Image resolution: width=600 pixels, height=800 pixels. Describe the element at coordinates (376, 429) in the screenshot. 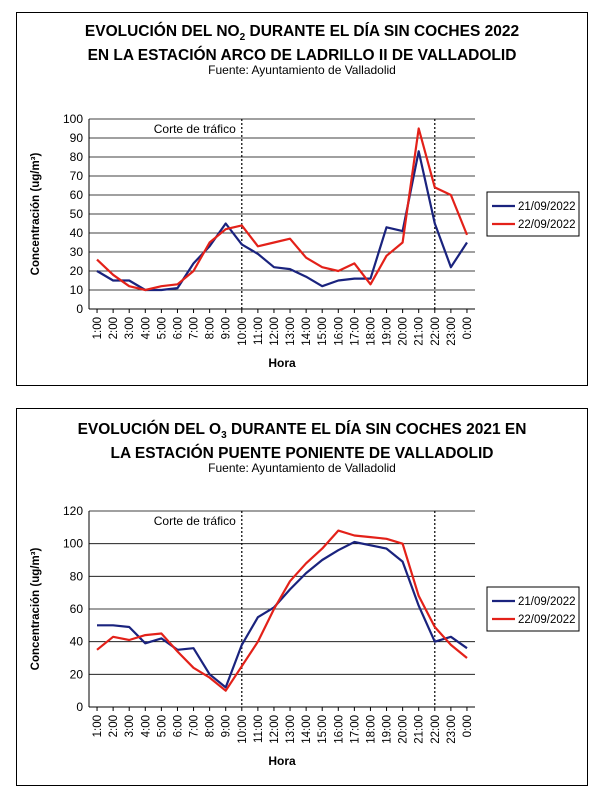

I see `title-text-end: DURANTE EL DÍA SIN COCHES 2021 EN` at that location.